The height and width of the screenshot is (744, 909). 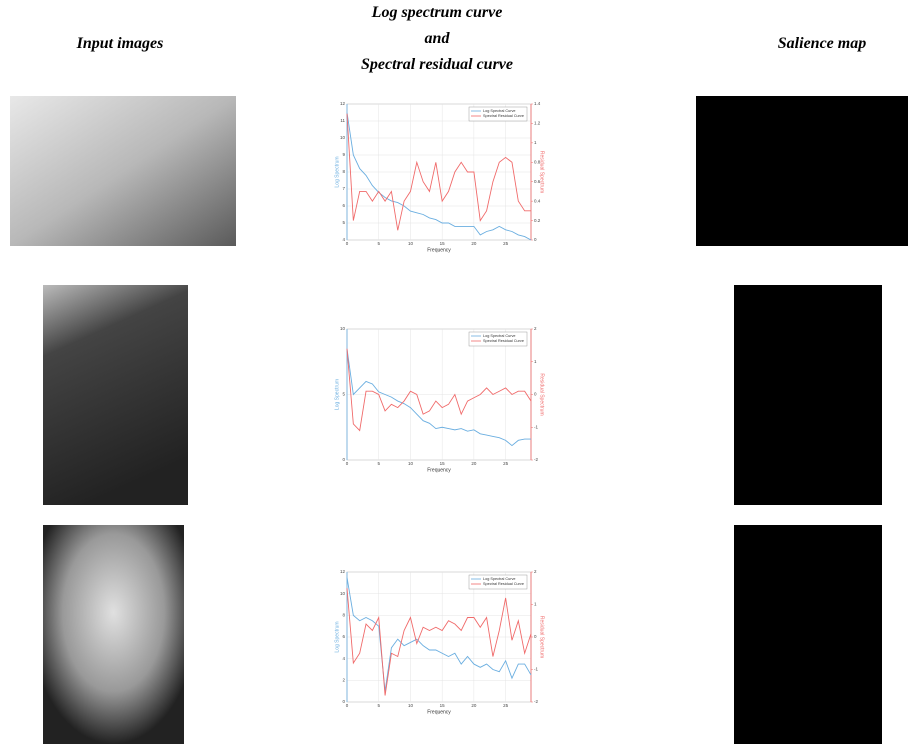 What do you see at coordinates (537, 181) in the screenshot?
I see `y2-tick-label: 0.6` at bounding box center [537, 181].